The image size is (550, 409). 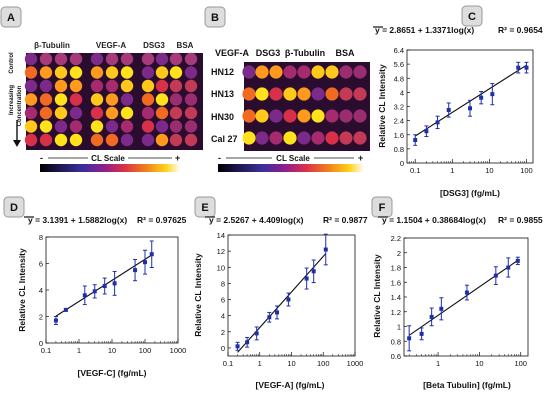 I want to click on chart-c-badge-box, so click(x=472, y=16).